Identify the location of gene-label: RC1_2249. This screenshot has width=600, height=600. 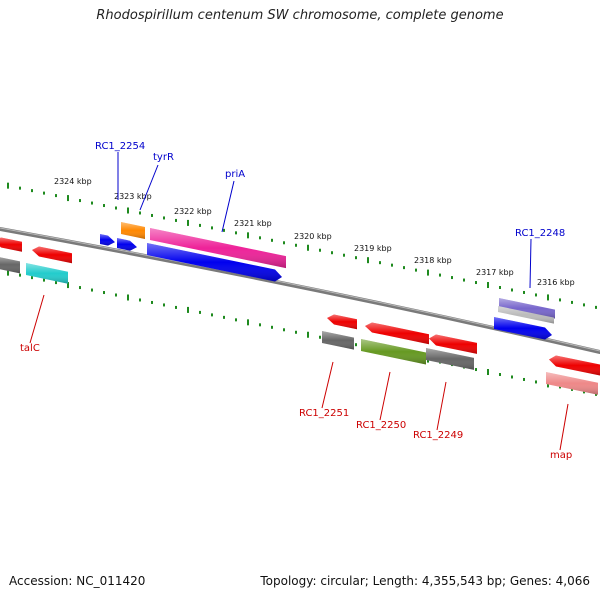
(438, 411).